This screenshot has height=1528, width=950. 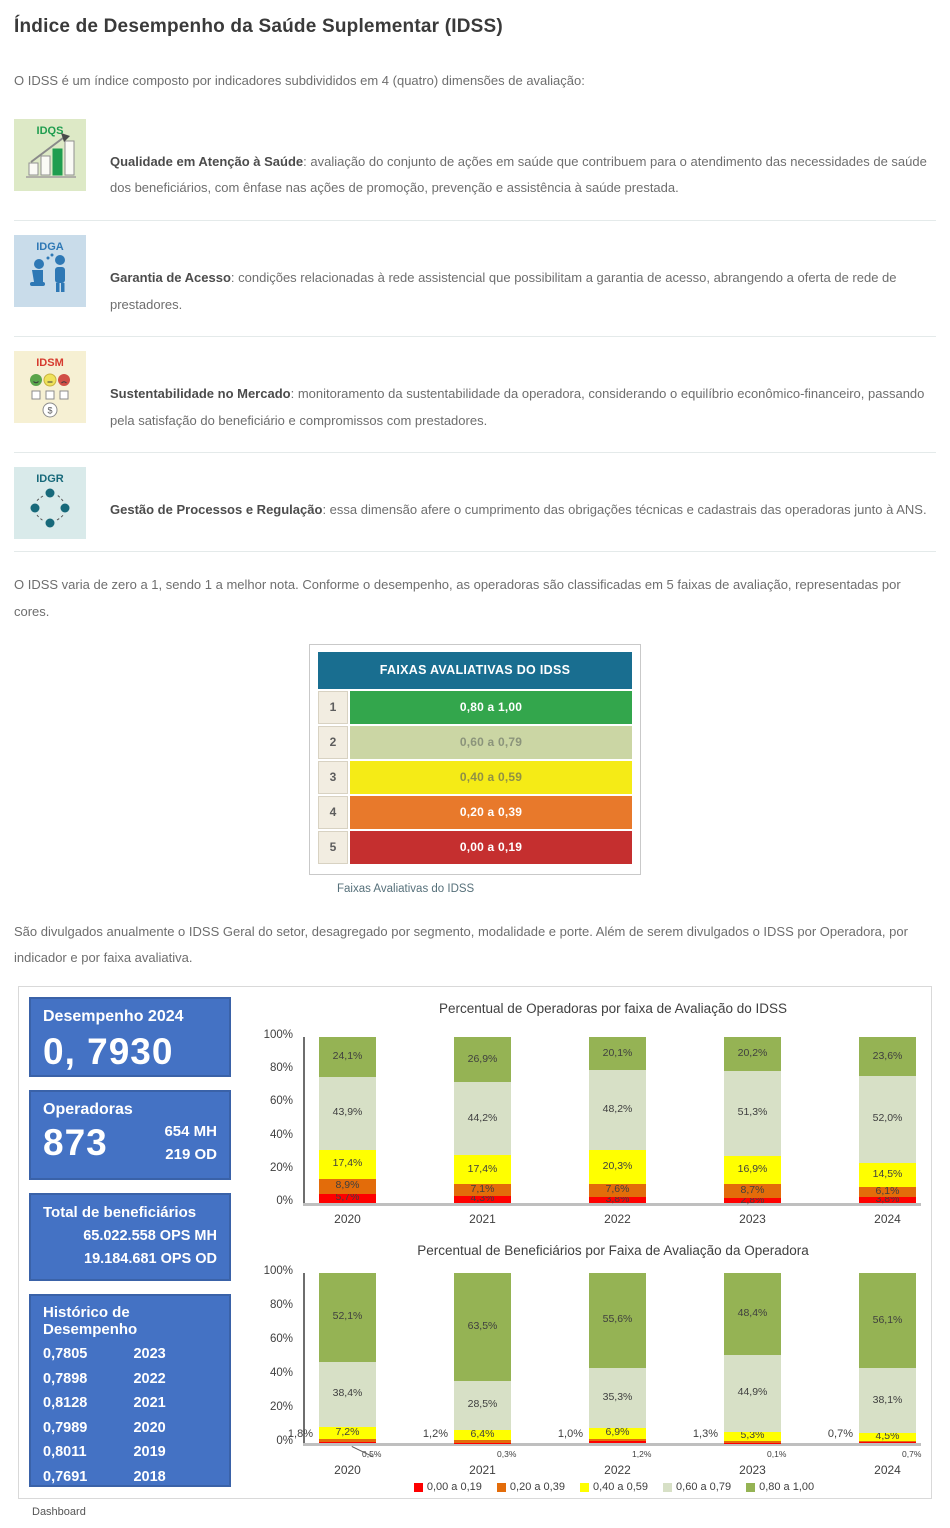 What do you see at coordinates (130, 1052) in the screenshot?
I see `desempenho-value: 0, 7930` at bounding box center [130, 1052].